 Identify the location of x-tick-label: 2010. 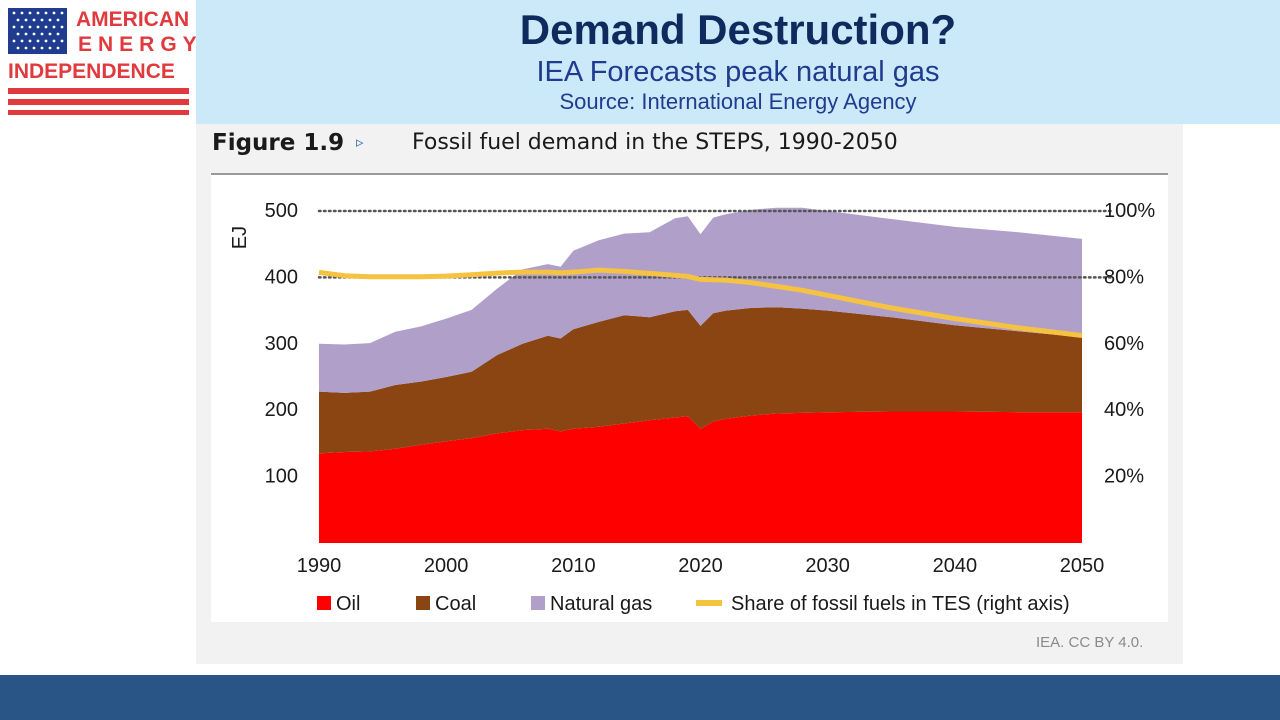
(573, 566).